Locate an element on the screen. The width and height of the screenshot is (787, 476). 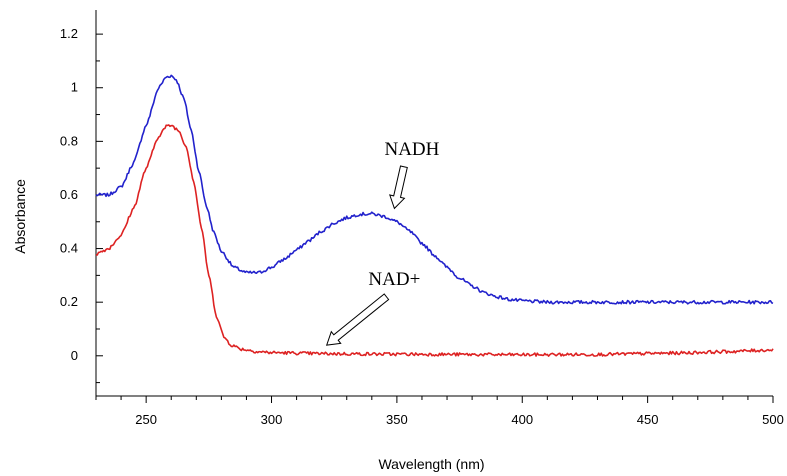
x-tick-label: 250 is located at coordinates (146, 419).